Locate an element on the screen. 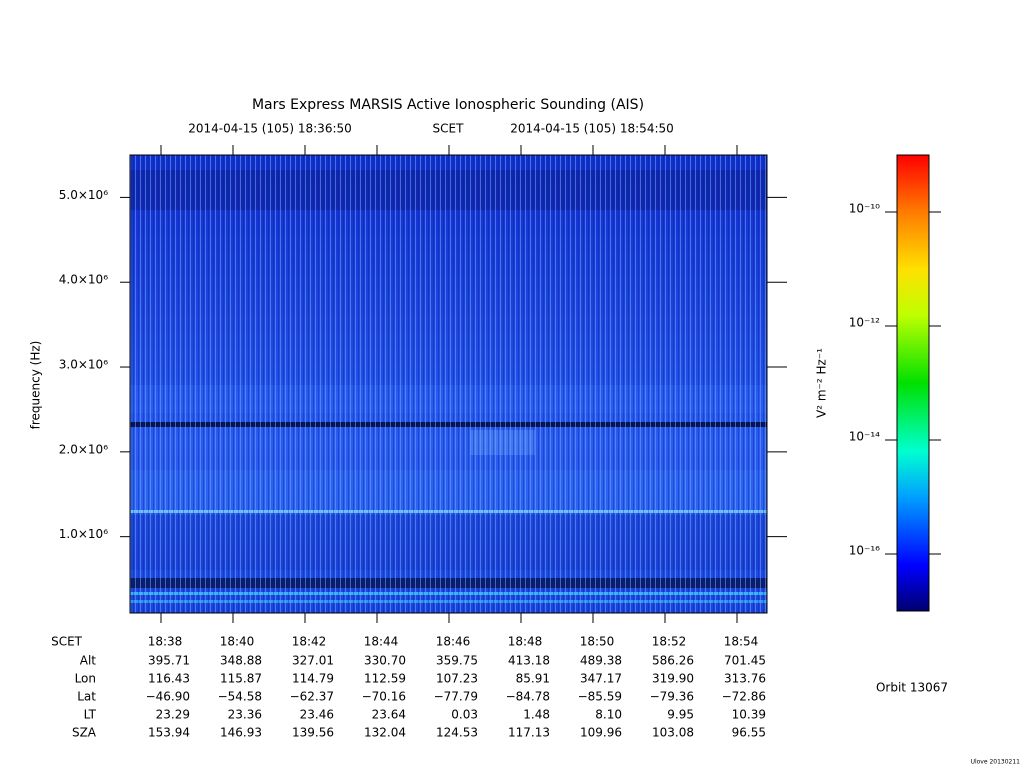 This screenshot has height=768, width=1024. ephemeris-value: 114.79 is located at coordinates (313, 679).